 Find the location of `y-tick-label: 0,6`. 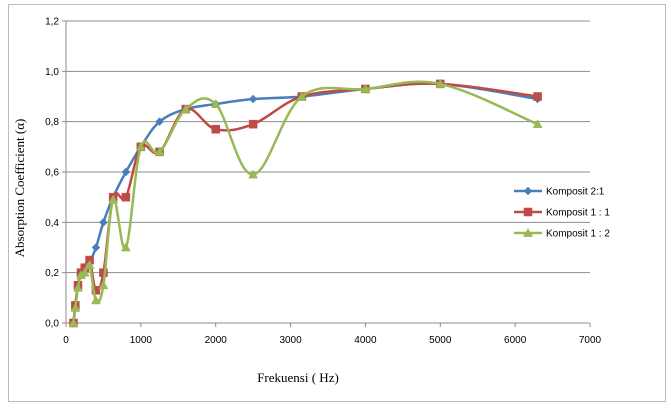

y-tick-label: 0,6 is located at coordinates (52, 173).